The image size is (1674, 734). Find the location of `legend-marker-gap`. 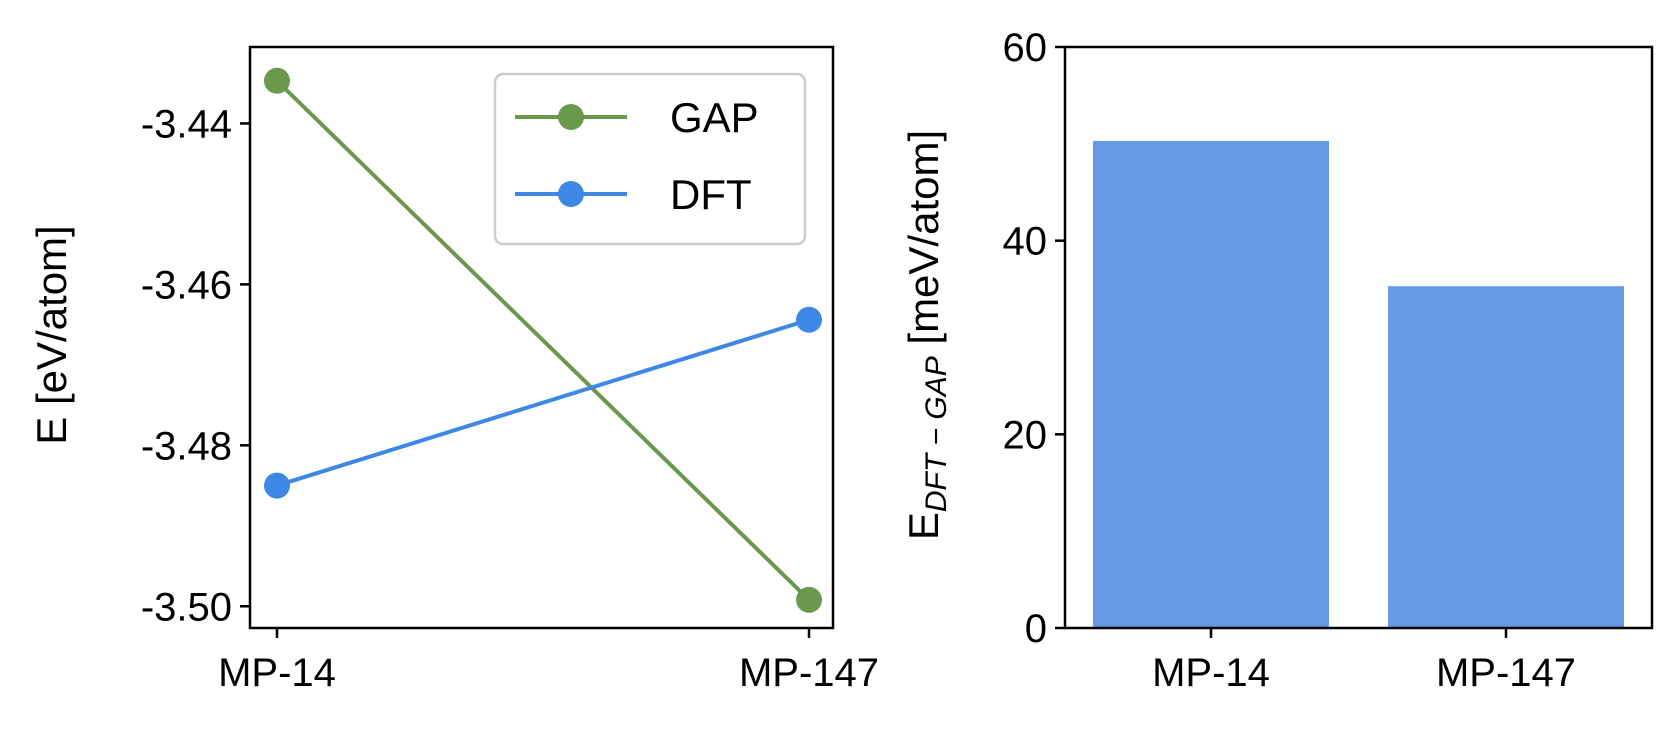

legend-marker-gap is located at coordinates (571, 117).